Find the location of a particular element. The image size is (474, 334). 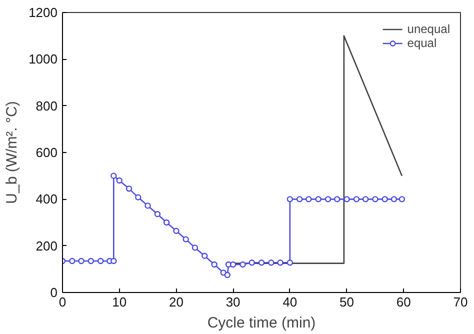

y-tick-label: 0 is located at coordinates (54, 292).